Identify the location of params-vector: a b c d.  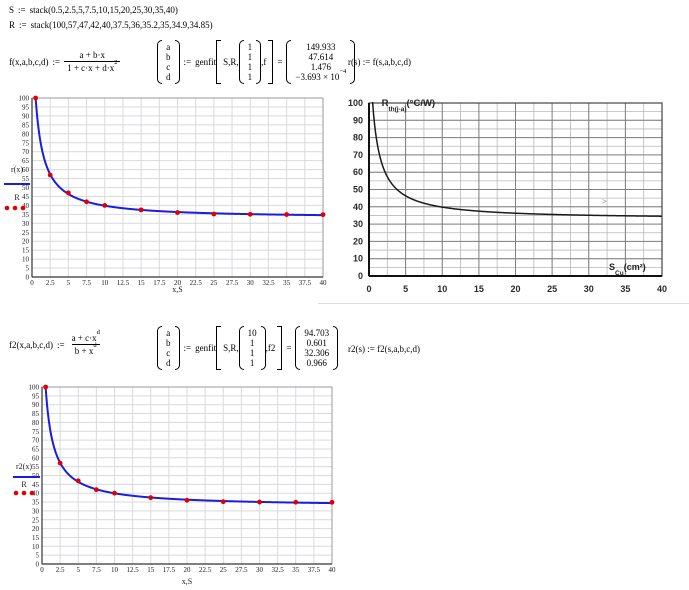
(168, 62).